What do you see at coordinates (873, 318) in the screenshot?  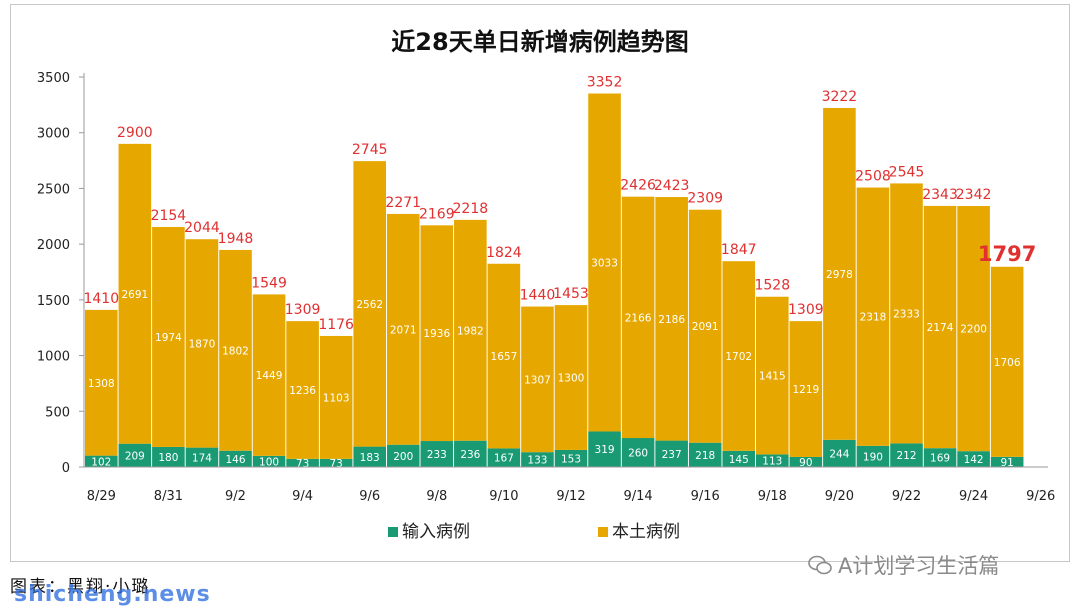 I see `local-value-label: 2318` at bounding box center [873, 318].